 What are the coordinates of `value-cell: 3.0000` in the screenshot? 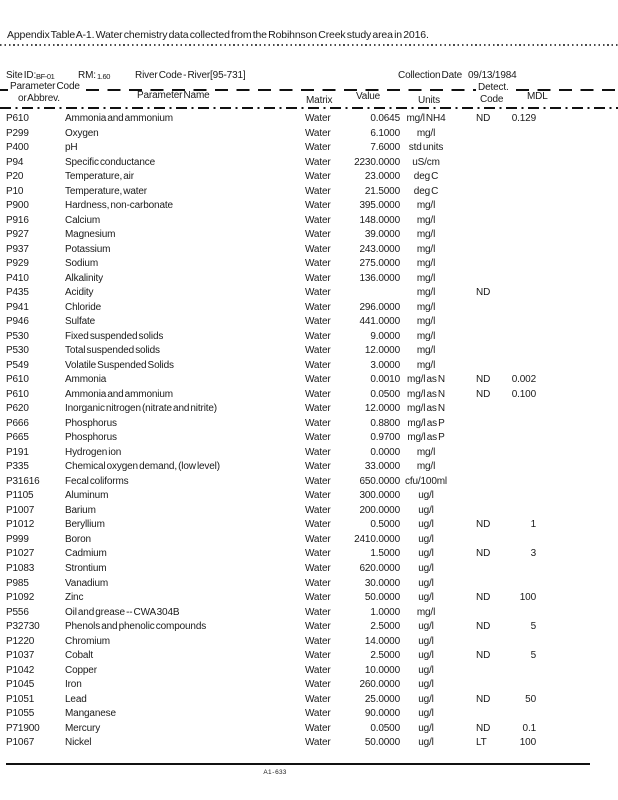 It's located at (385, 365).